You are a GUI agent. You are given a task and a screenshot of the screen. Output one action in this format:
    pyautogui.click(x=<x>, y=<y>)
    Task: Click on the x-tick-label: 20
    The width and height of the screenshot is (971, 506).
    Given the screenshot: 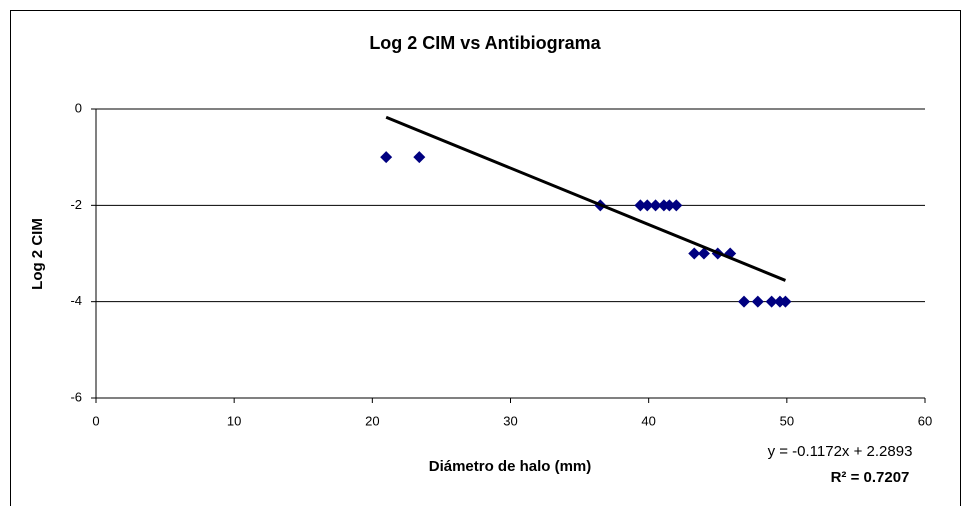 What is the action you would take?
    pyautogui.click(x=372, y=420)
    